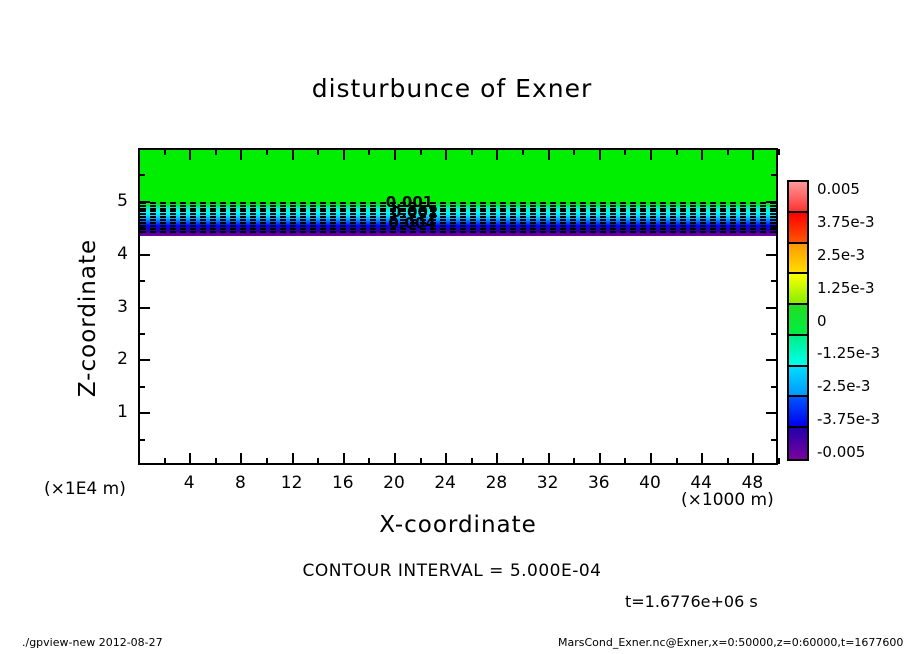 This screenshot has height=654, width=904. Describe the element at coordinates (838, 189) in the screenshot. I see `colorbar-tick-label: 0.005` at that location.